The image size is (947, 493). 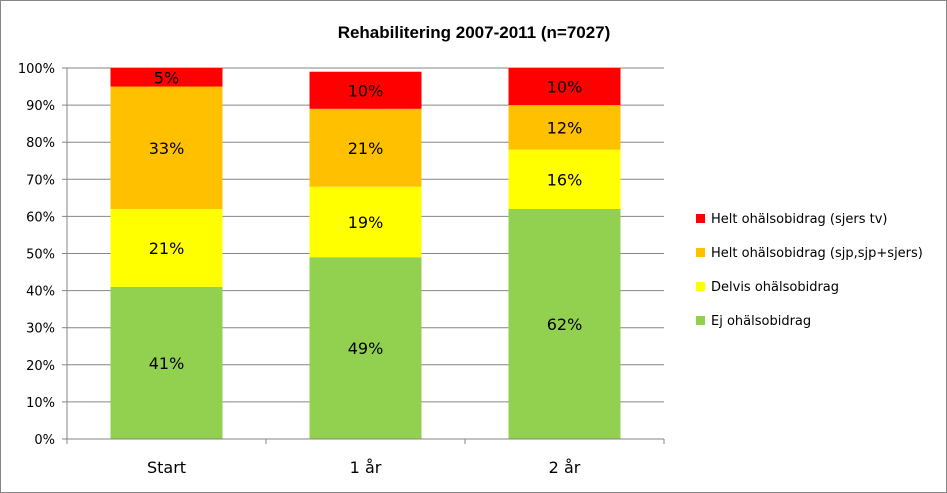 I want to click on y-tick-label: 70%, so click(x=40, y=180).